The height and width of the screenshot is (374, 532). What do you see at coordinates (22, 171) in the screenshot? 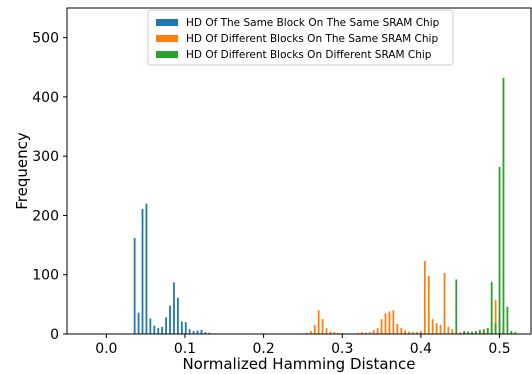
I see `y-axis-label: Frequency` at bounding box center [22, 171].